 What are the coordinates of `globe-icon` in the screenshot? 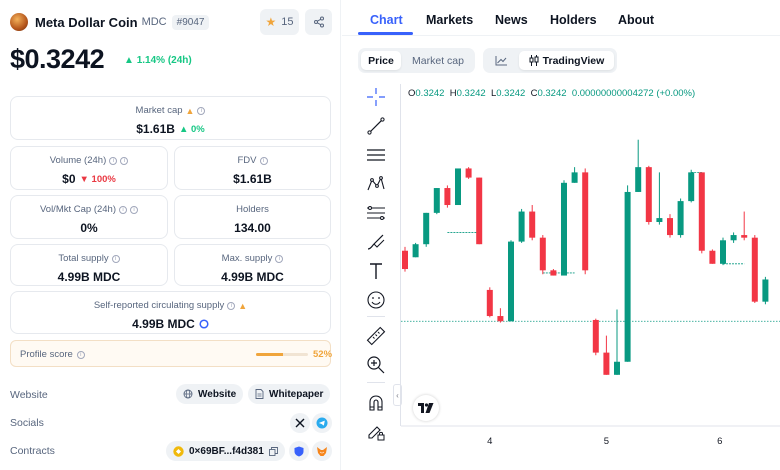 It's located at (188, 394).